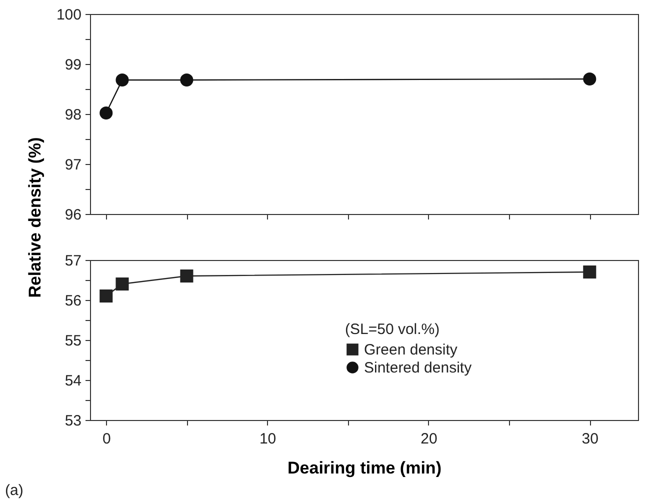 The image size is (648, 502). Describe the element at coordinates (411, 350) in the screenshot. I see `legend-label: Green density` at that location.